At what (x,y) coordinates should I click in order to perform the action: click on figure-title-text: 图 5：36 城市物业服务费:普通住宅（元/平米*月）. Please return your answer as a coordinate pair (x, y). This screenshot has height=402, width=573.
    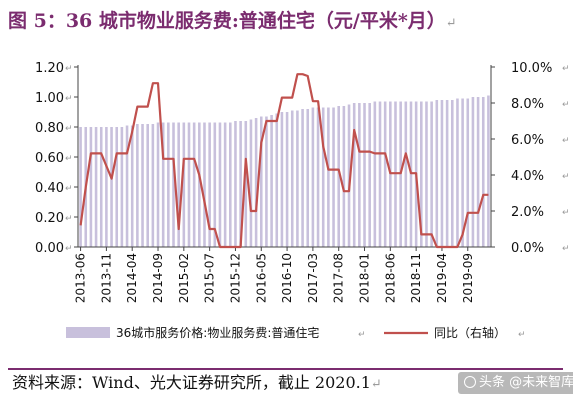
    Looking at the image, I should click on (227, 21).